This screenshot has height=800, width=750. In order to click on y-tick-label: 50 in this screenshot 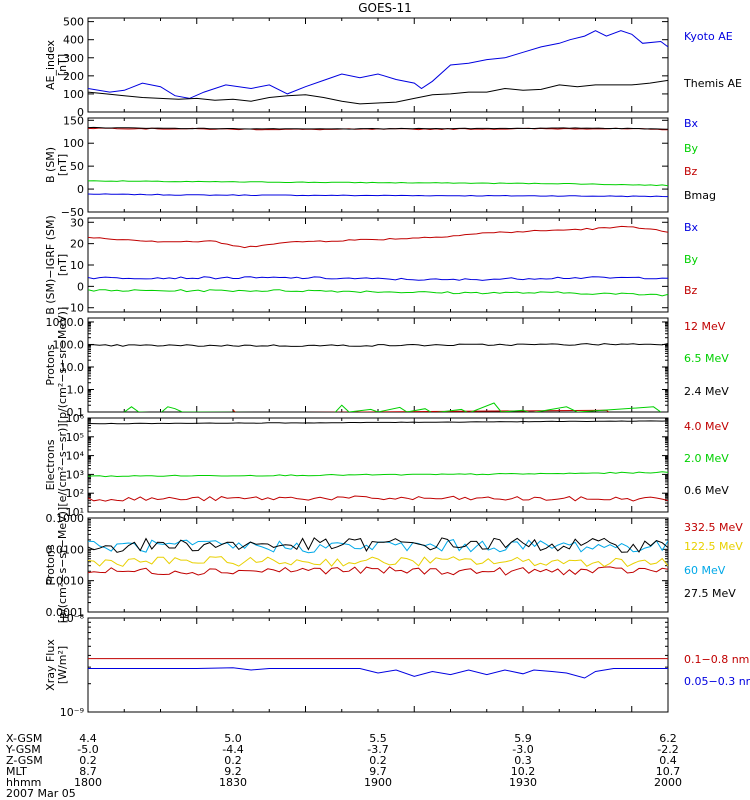, I will do `click(77, 166)`.